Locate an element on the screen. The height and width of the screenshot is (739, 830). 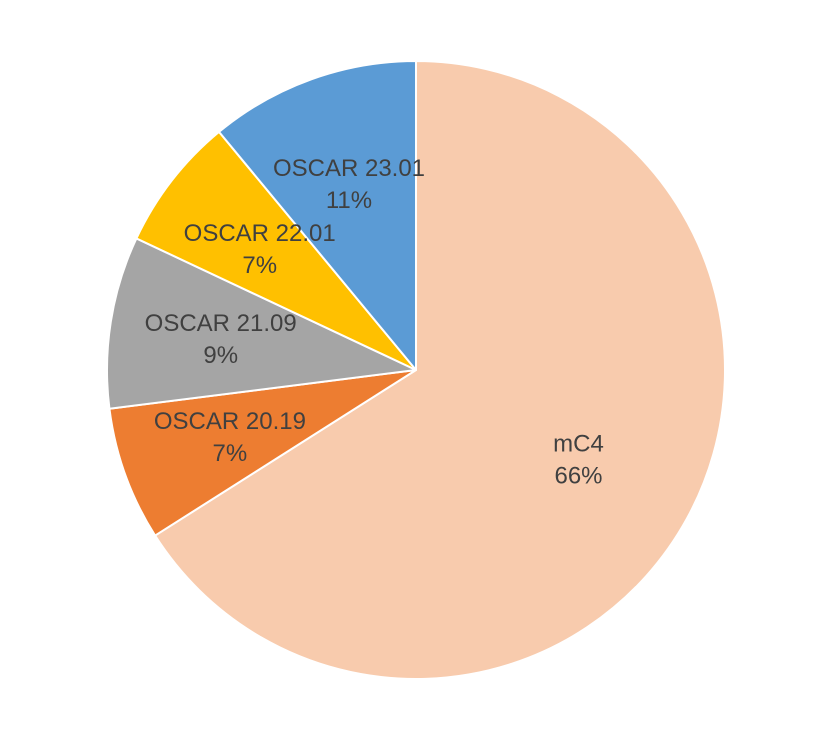
slice-label-oscar-22-01: OSCAR 22.01 is located at coordinates (260, 233).